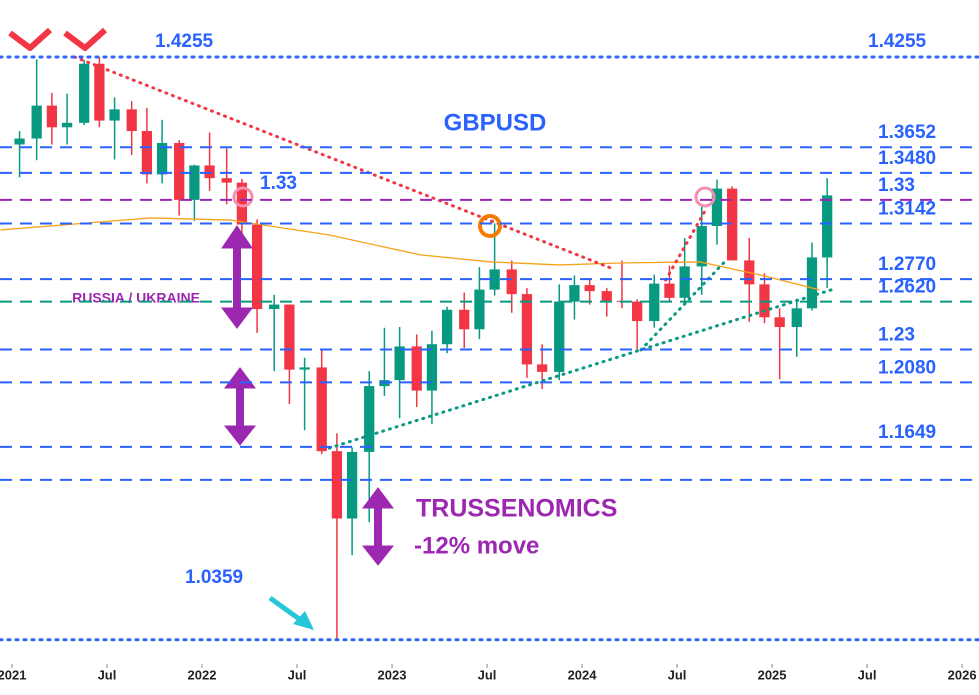 The height and width of the screenshot is (695, 979). I want to click on level-label: 1.0359, so click(214, 577).